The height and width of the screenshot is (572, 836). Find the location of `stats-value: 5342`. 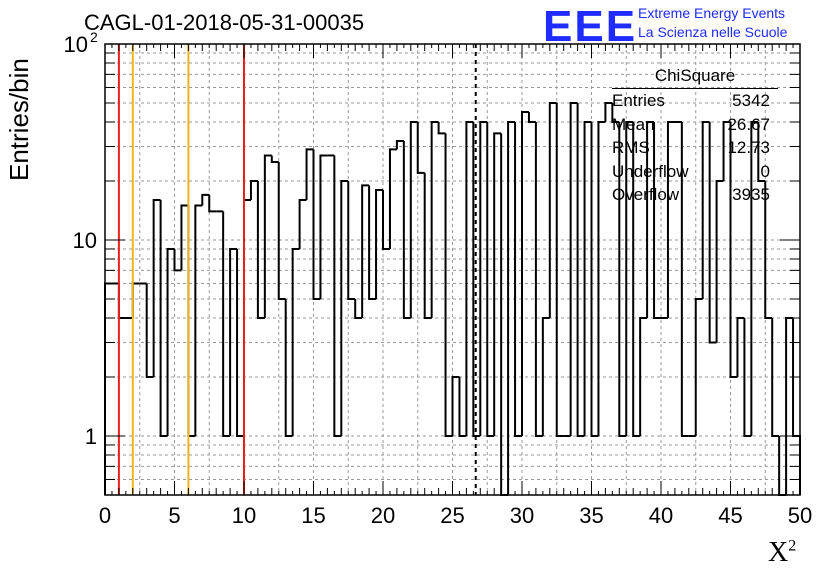

stats-value: 5342 is located at coordinates (751, 100).